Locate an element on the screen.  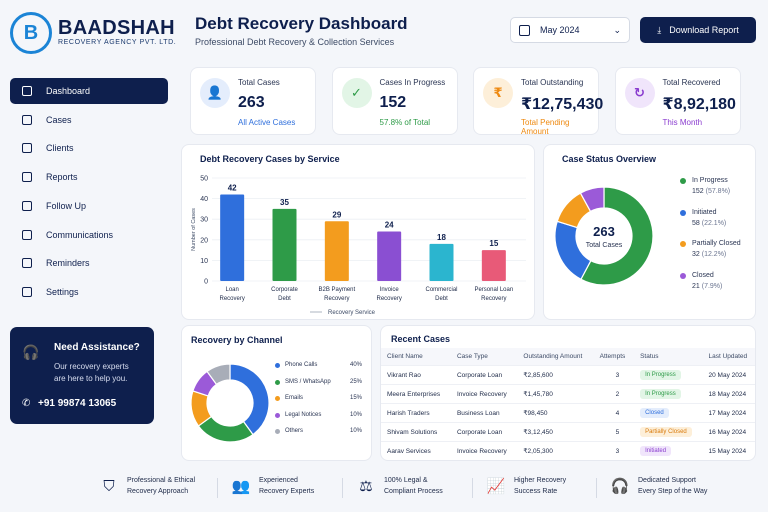
bar-value-label: 24 is located at coordinates (389, 225).